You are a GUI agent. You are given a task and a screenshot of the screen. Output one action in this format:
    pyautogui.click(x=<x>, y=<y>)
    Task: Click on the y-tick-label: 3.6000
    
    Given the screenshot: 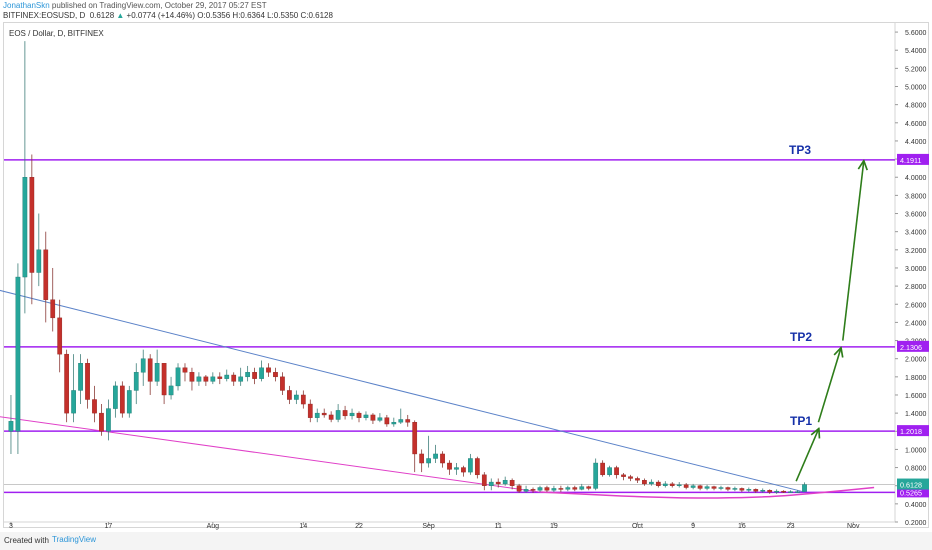 What is the action you would take?
    pyautogui.click(x=916, y=215)
    